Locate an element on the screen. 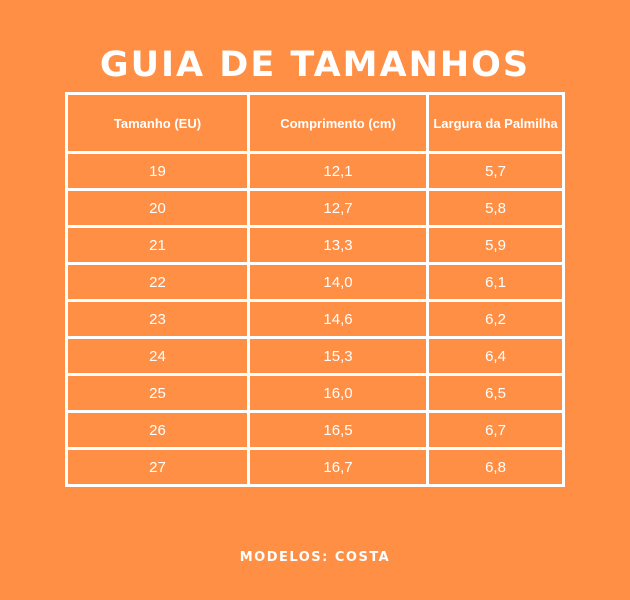 Image resolution: width=630 pixels, height=600 pixels. cell-length-cm: 15,3 is located at coordinates (338, 356).